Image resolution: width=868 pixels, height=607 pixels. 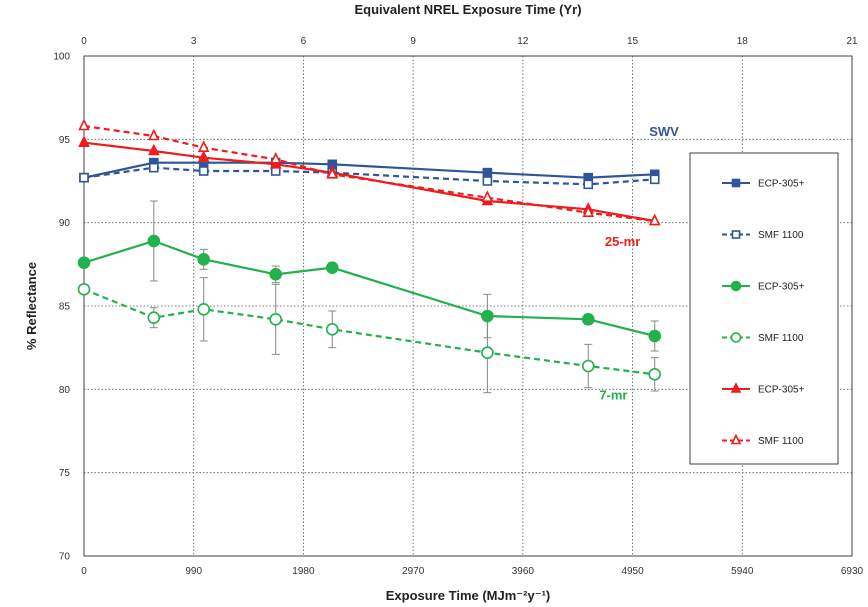 What do you see at coordinates (613, 394) in the screenshot?
I see `chart-annotation: 7-mr` at bounding box center [613, 394].